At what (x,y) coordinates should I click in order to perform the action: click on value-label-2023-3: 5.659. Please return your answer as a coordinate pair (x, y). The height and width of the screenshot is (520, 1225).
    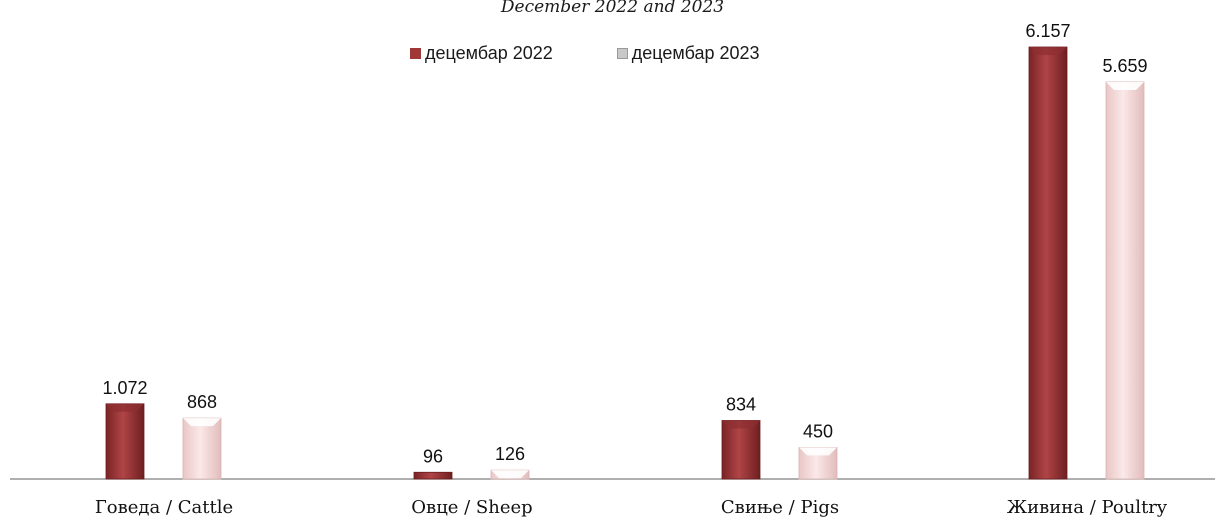
    Looking at the image, I should click on (1124, 66).